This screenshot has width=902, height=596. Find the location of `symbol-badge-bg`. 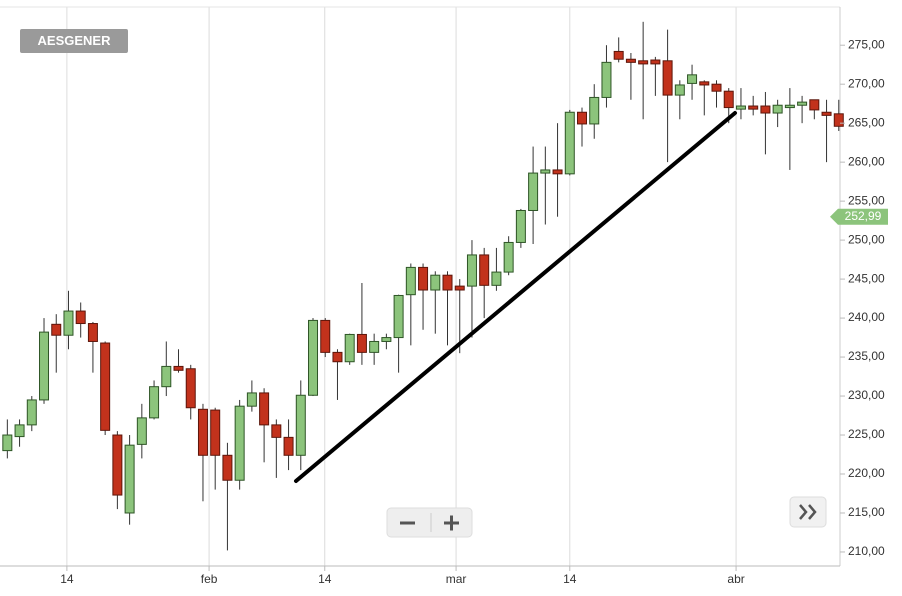

symbol-badge-bg is located at coordinates (74, 41).